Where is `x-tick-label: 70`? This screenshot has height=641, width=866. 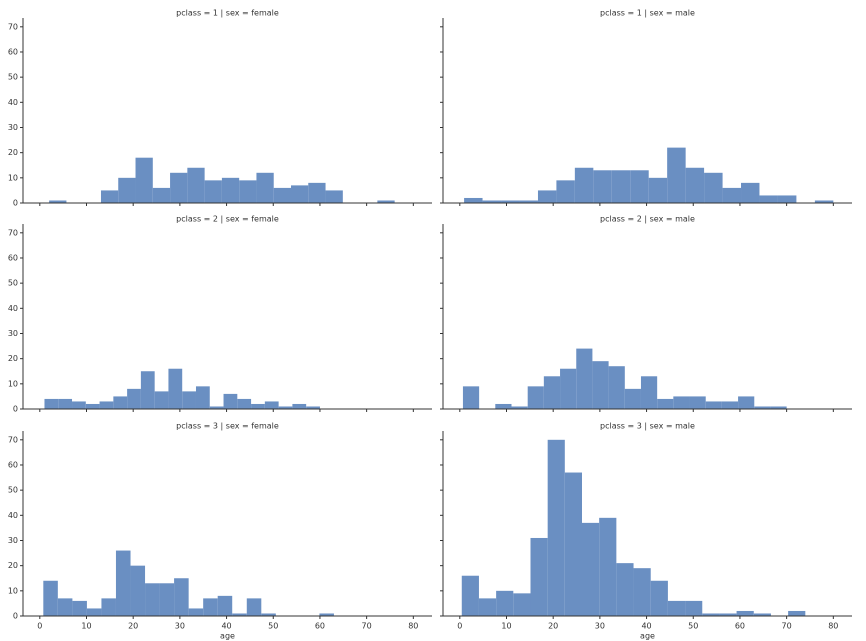 x-tick-label: 70 is located at coordinates (367, 626).